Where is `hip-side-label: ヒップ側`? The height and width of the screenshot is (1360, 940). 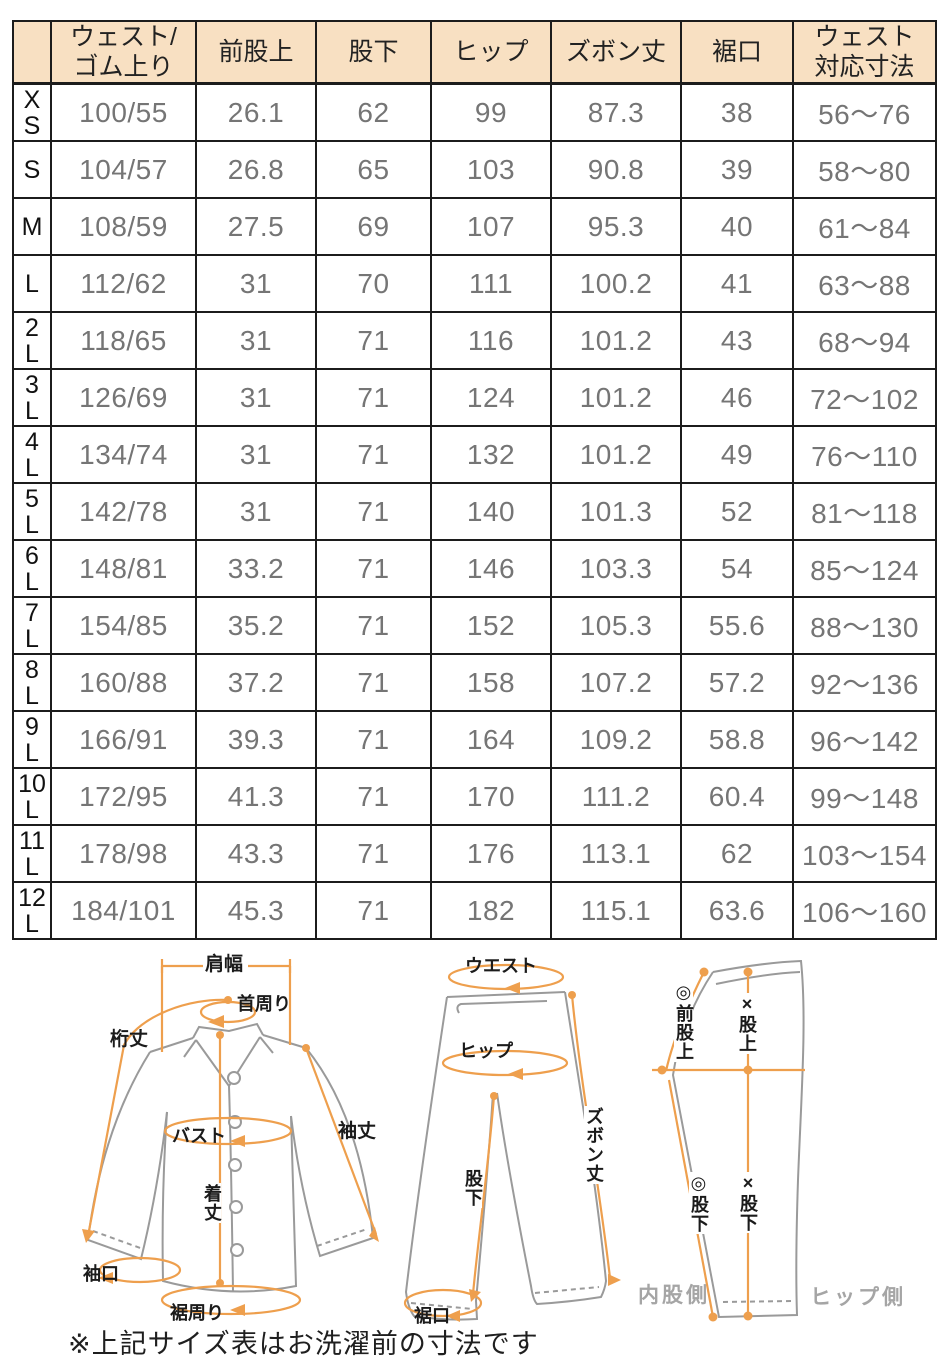
hip-side-label: ヒップ側 is located at coordinates (858, 1297).